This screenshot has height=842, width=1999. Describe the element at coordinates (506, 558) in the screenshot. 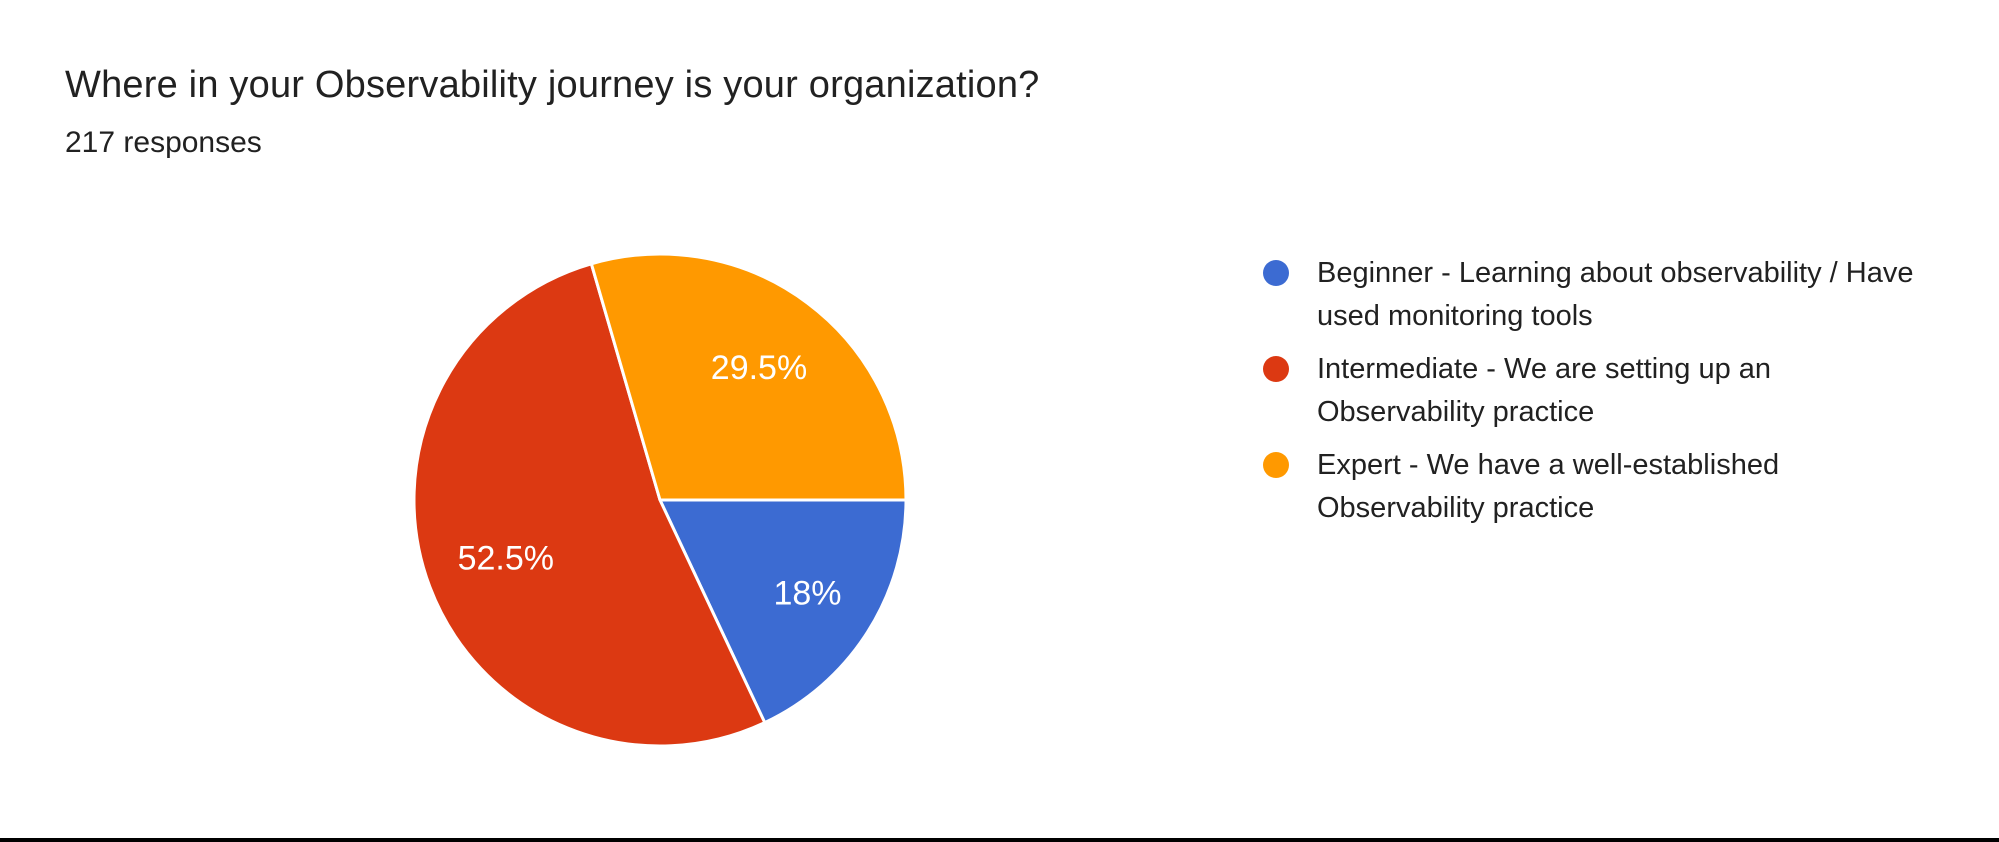

I see `slice-percentage-label: 52.5%` at that location.